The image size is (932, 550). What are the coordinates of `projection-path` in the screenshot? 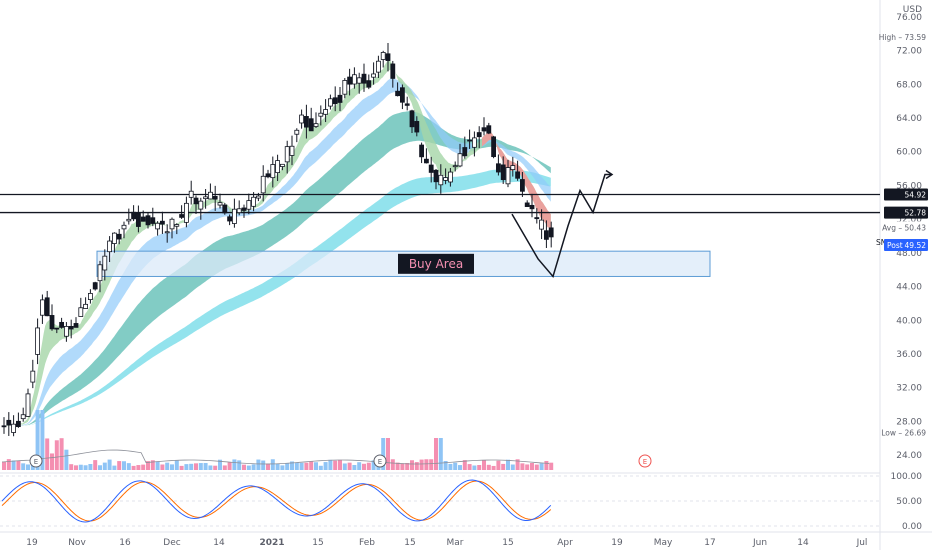 It's located at (562, 224).